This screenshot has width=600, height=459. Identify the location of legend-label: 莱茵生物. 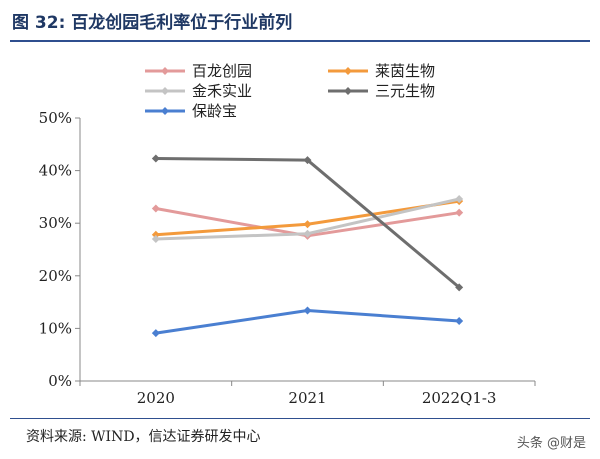
(405, 71).